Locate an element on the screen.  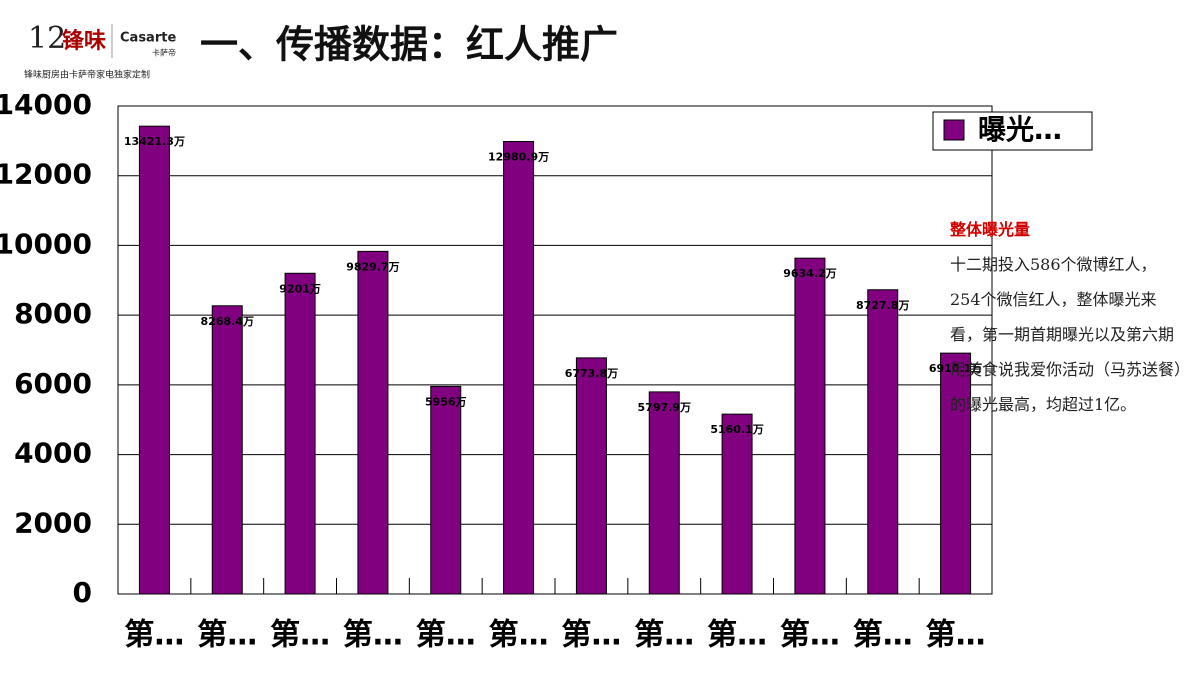
y-tick-label: 14000 is located at coordinates (46, 104).